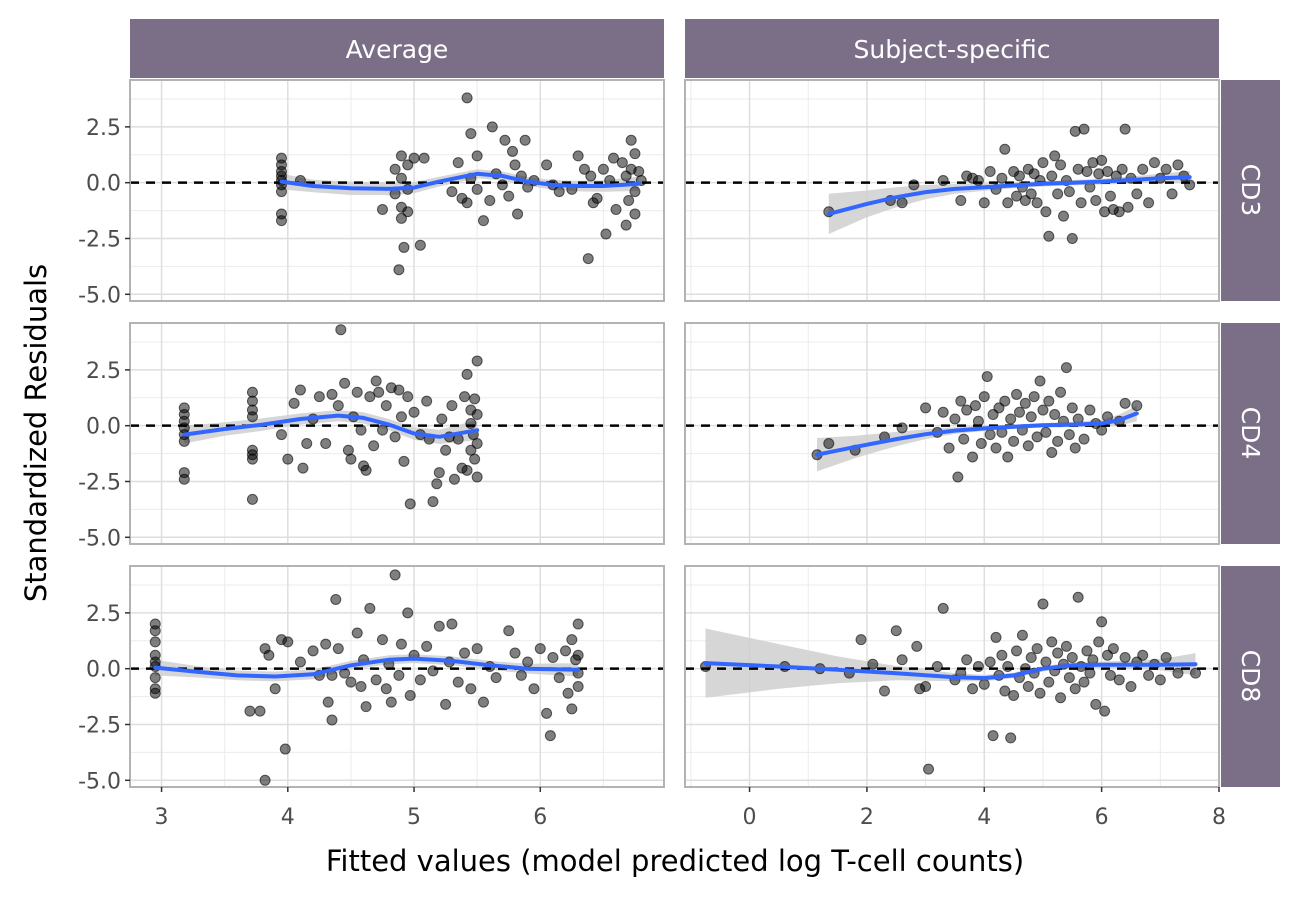 The width and height of the screenshot is (1300, 900). Describe the element at coordinates (99, 781) in the screenshot. I see `y-tick-label: -5.0` at that location.